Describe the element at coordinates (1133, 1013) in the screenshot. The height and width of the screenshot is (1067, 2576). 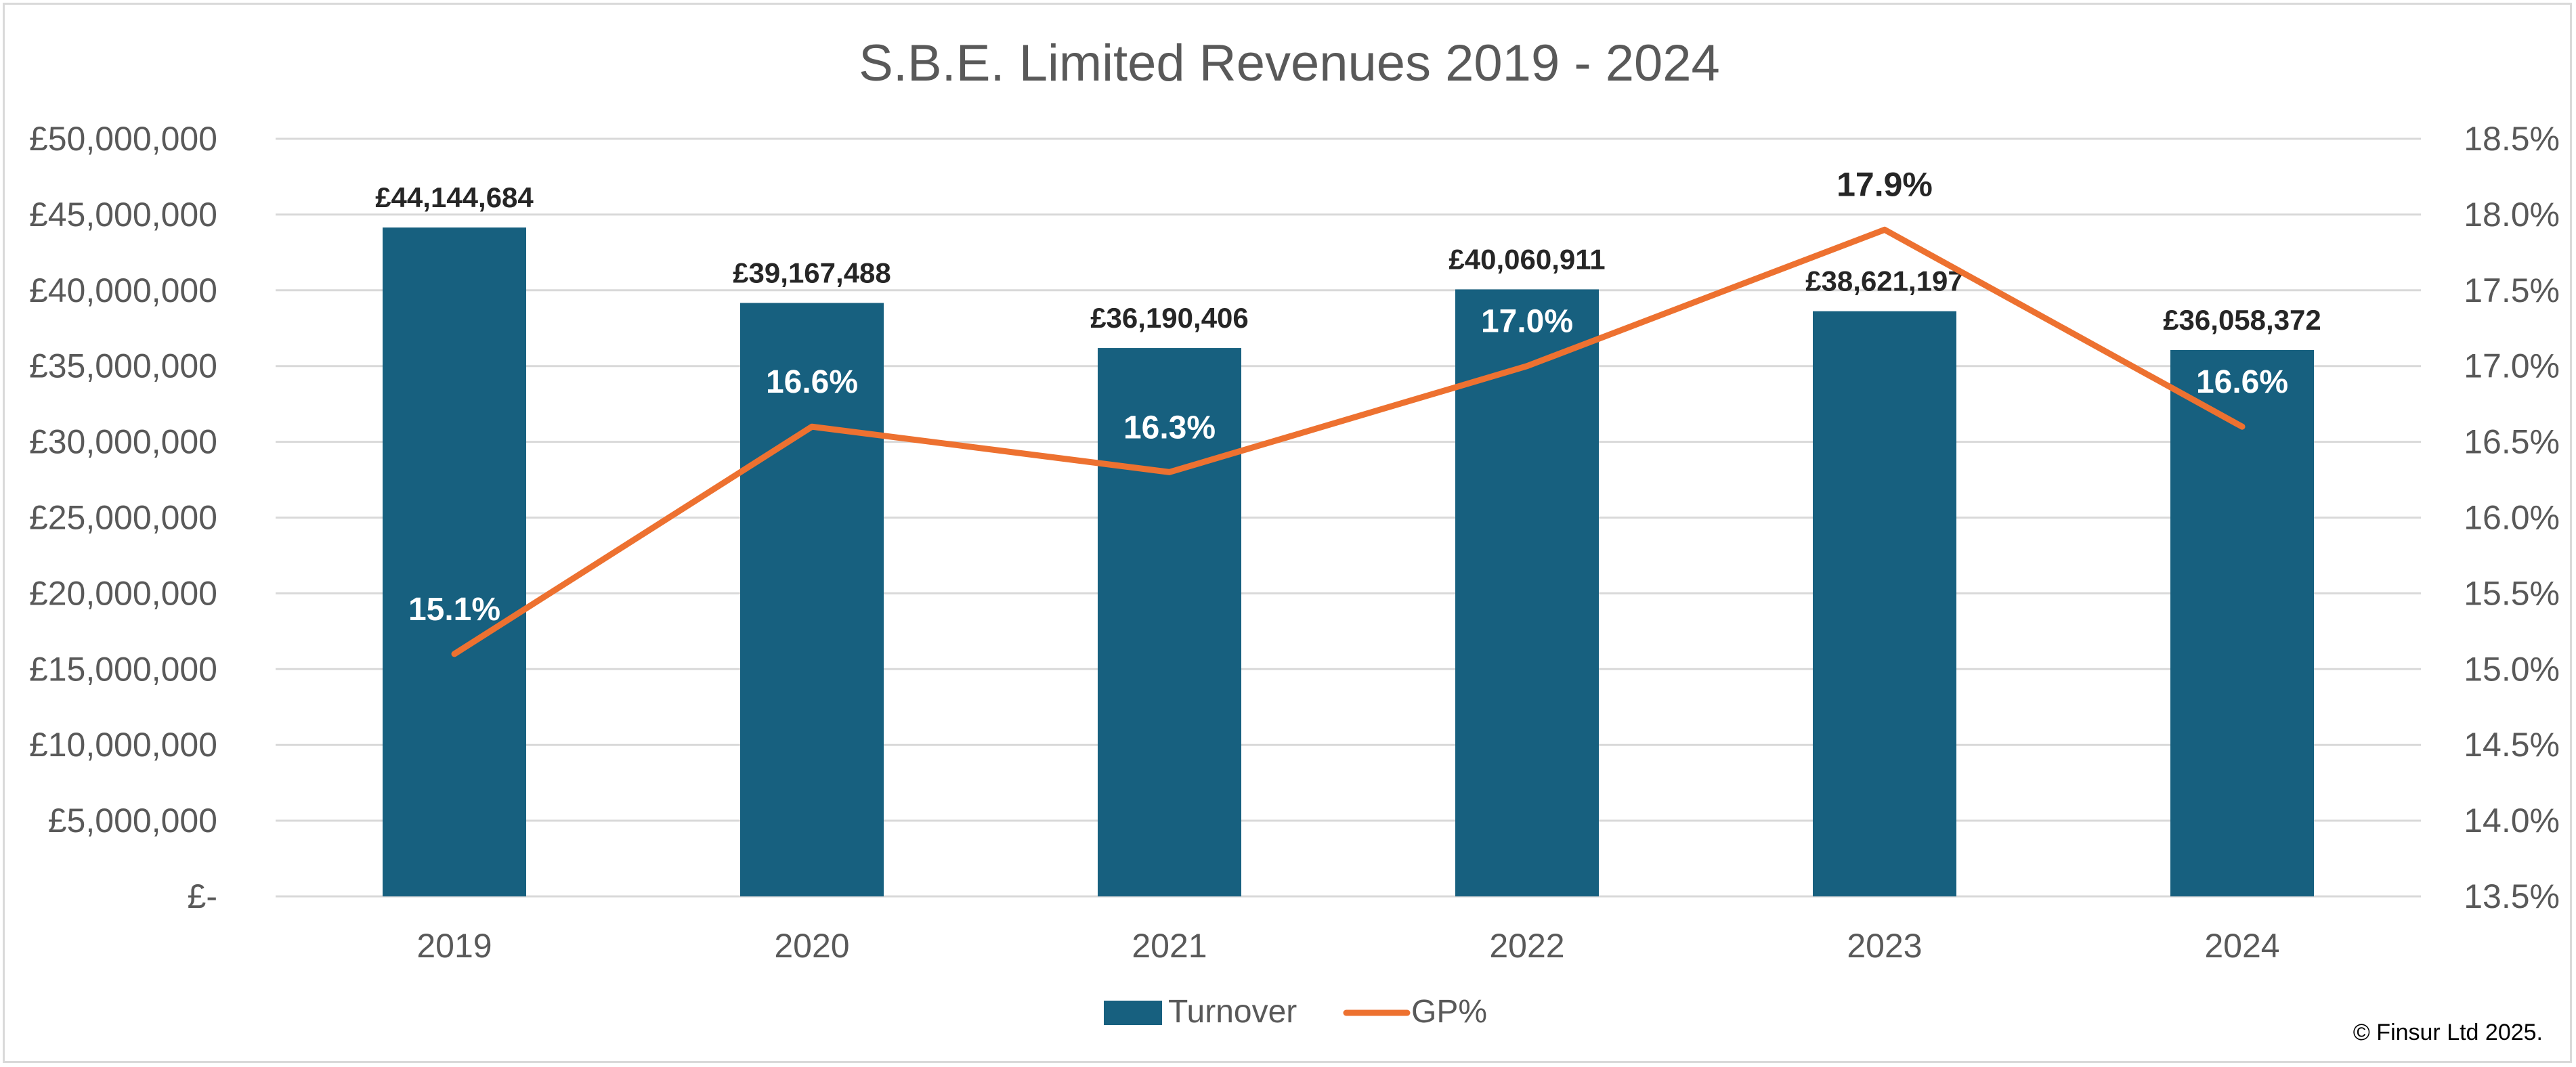
I see `legend-turnover-swatch` at that location.